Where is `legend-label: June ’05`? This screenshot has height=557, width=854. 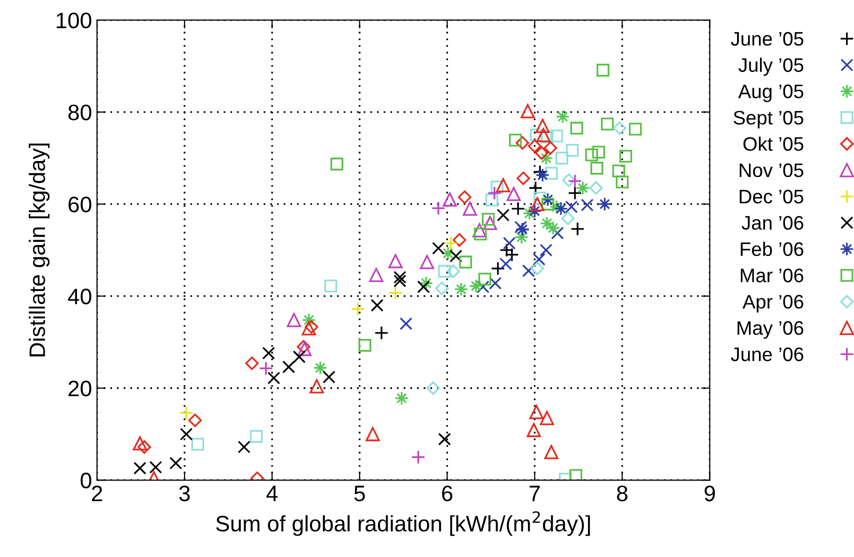 legend-label: June ’05 is located at coordinates (767, 39).